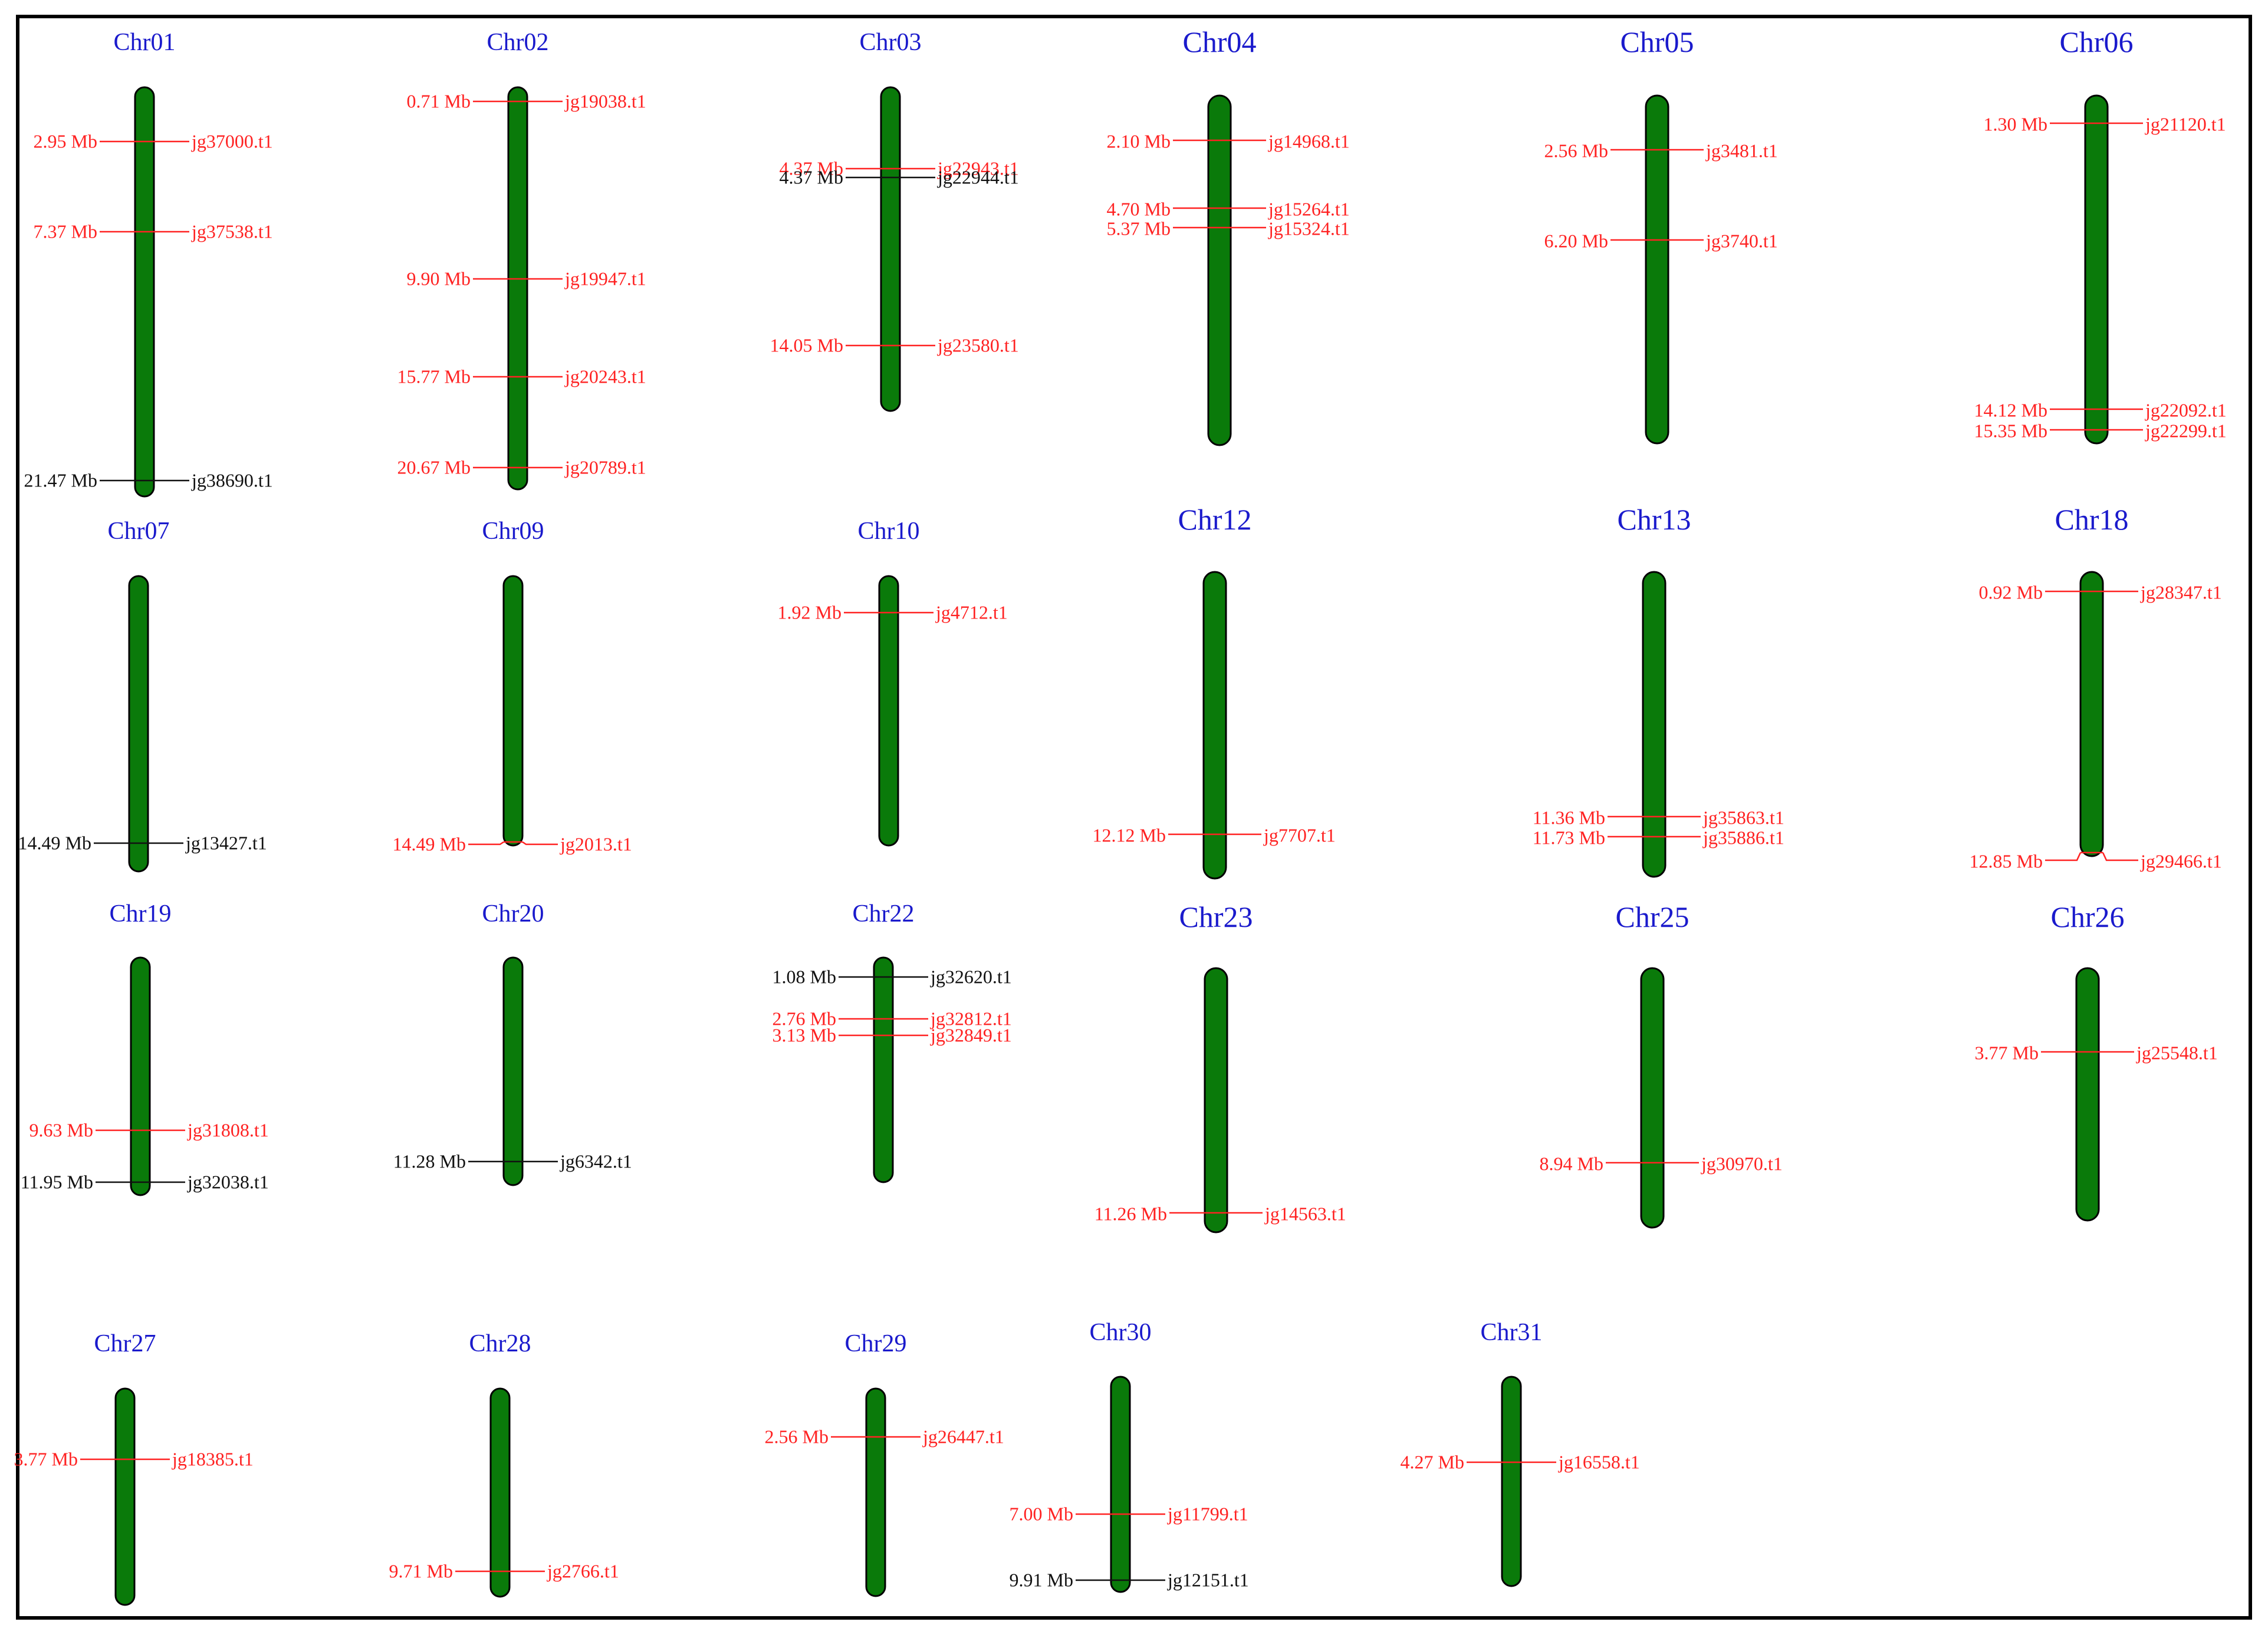 Image resolution: width=2268 pixels, height=1635 pixels. Describe the element at coordinates (971, 1019) in the screenshot. I see `marker-gene-label: jg32812.t1` at that location.